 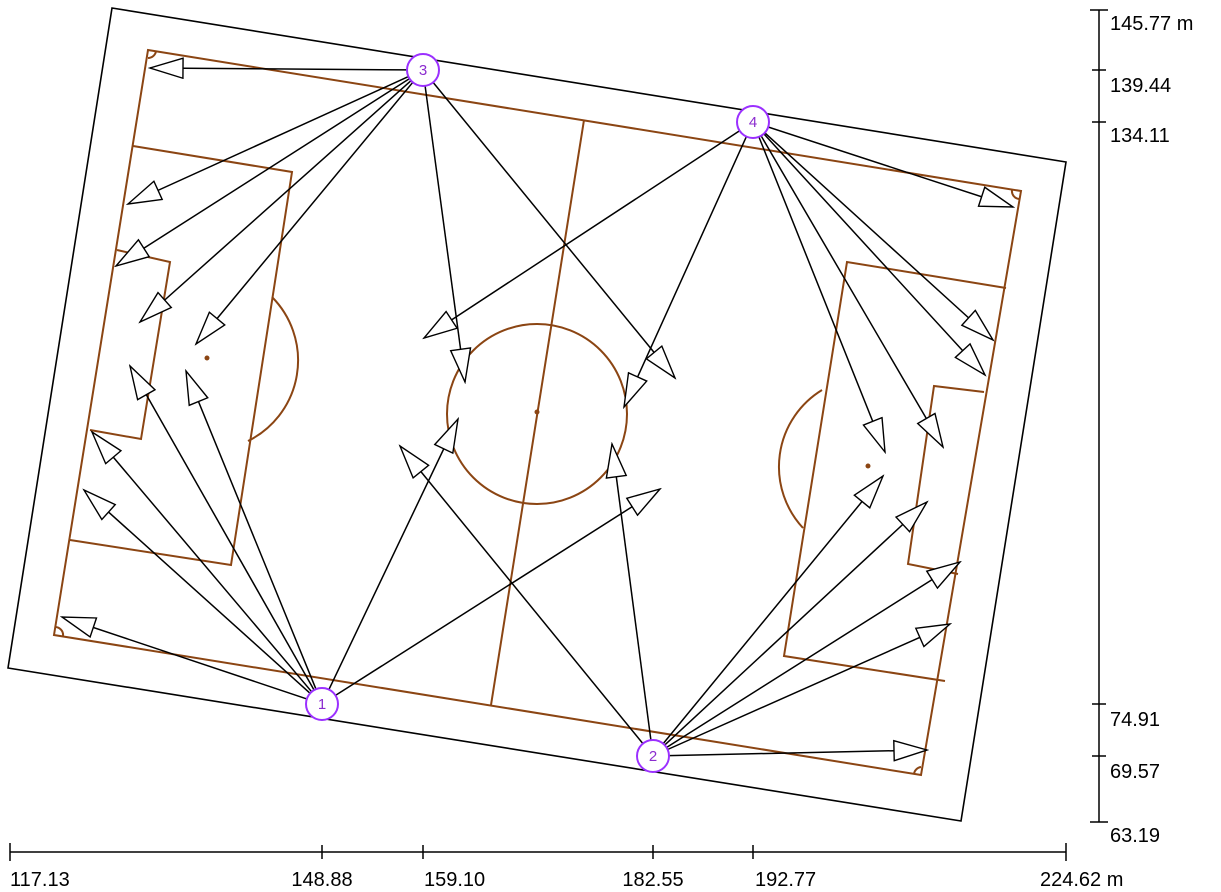 I want to click on left-penalty-box, so click(x=181, y=355).